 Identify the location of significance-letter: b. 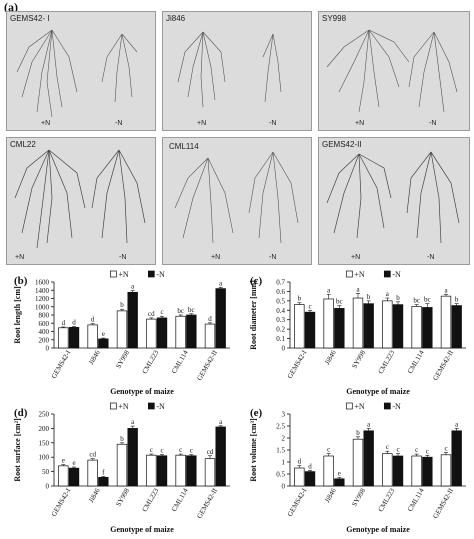
(300, 299).